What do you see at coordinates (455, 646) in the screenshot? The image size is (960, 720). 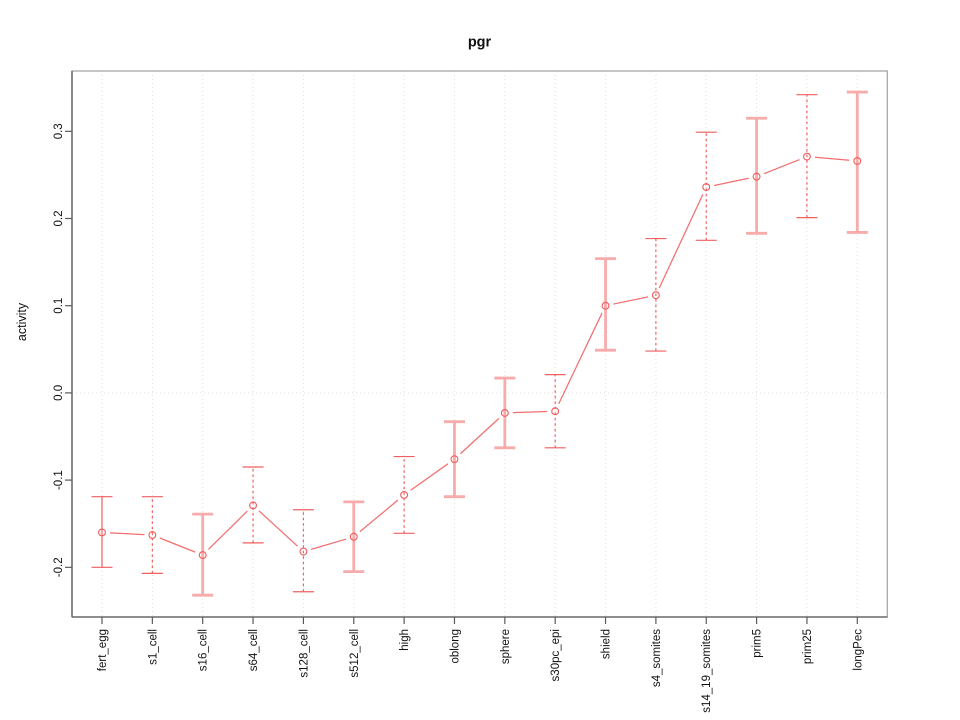 I see `x-tick-label-oblong: oblong` at bounding box center [455, 646].